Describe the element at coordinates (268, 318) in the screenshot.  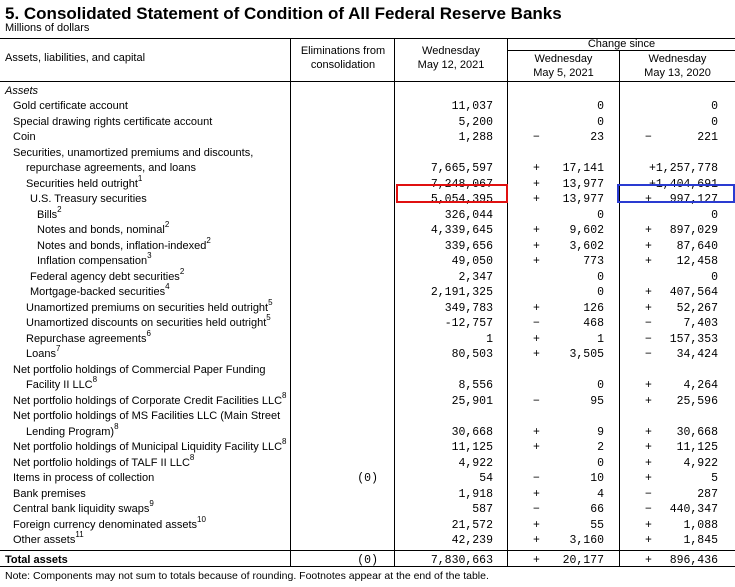
I see `footnote-ref: 5` at that location.